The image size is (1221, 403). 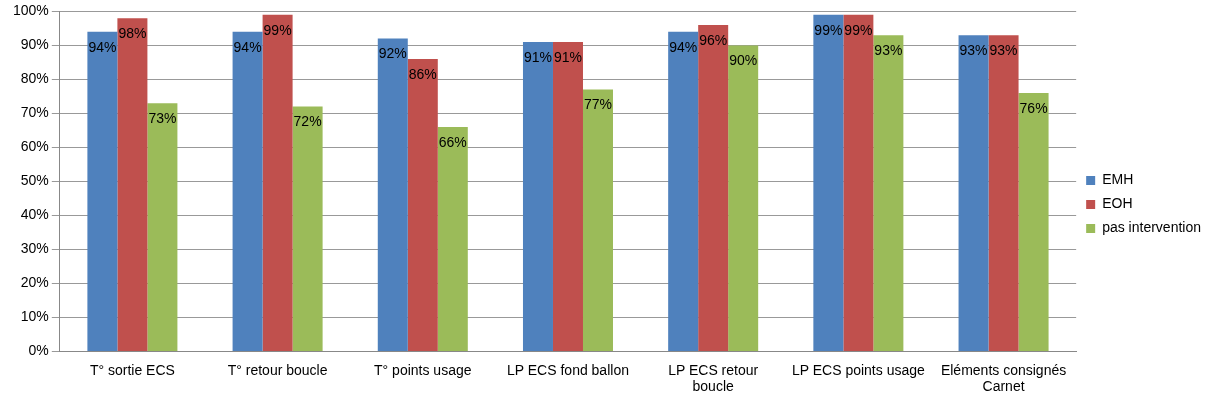 I want to click on legend-label: EMH, so click(x=1118, y=179).